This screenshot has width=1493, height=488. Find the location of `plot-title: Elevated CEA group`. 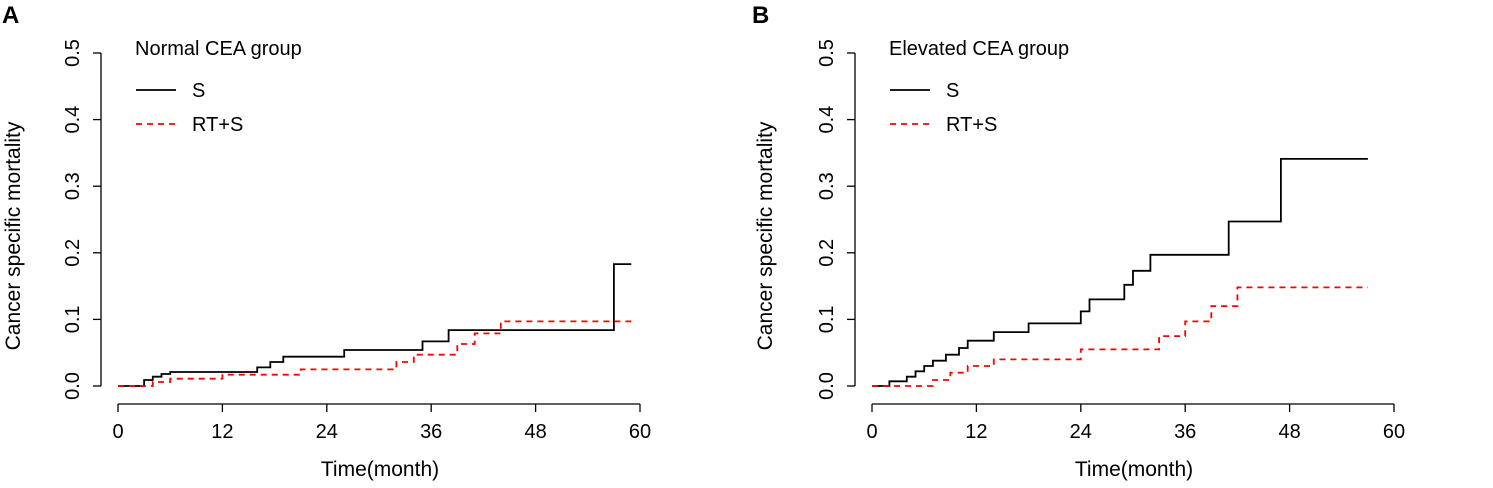

plot-title: Elevated CEA group is located at coordinates (979, 49).